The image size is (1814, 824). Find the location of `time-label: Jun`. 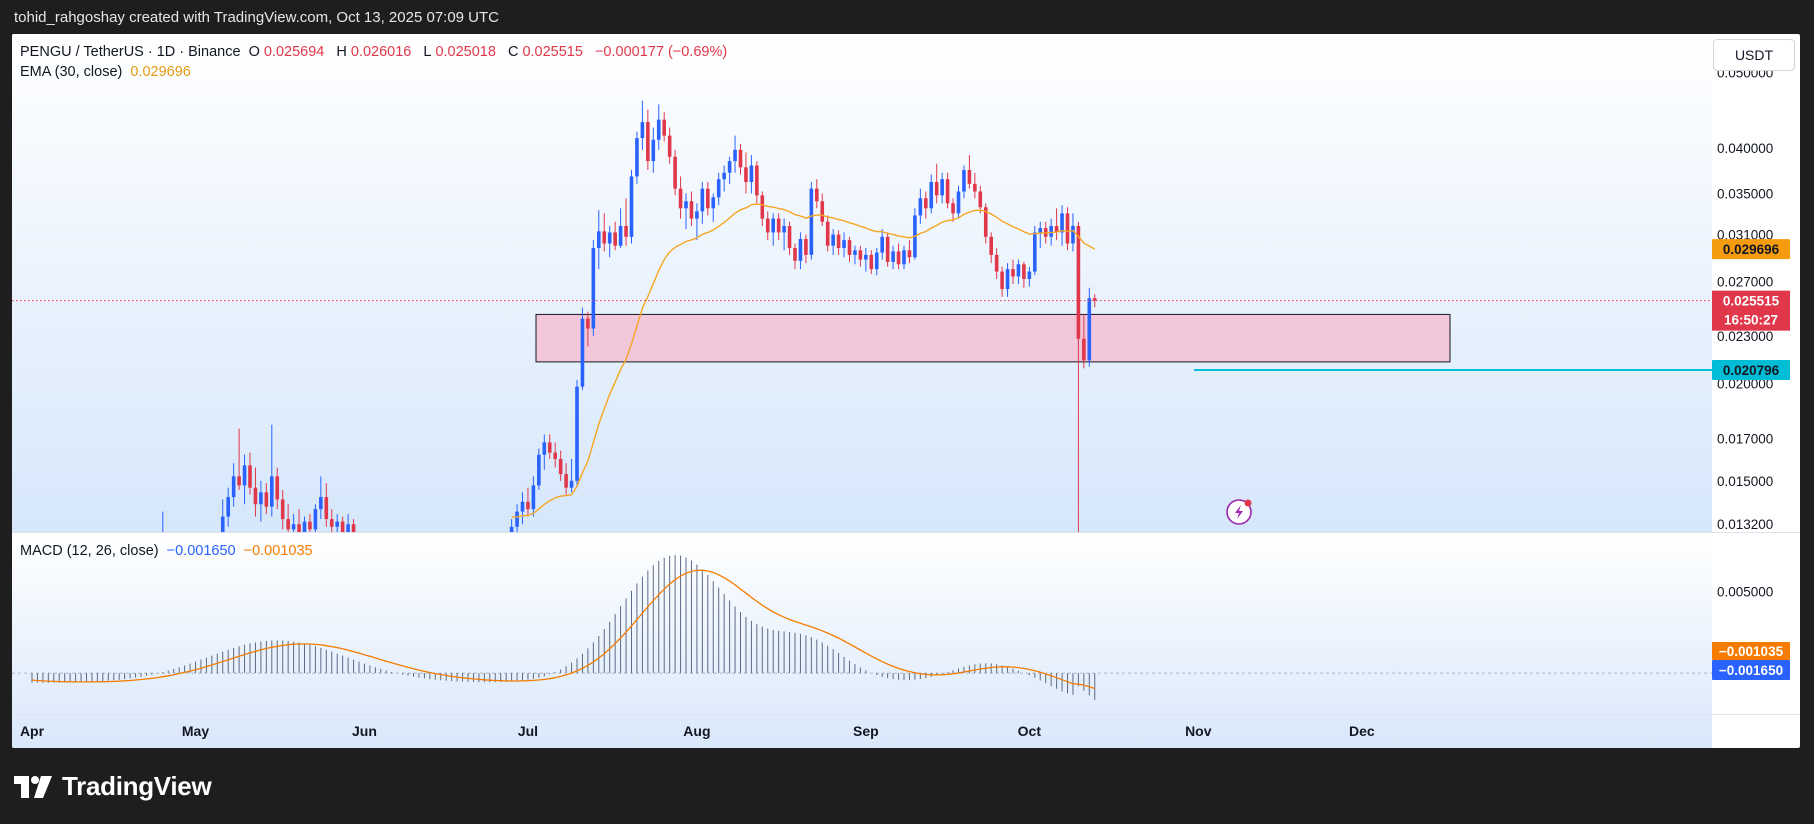

time-label: Jun is located at coordinates (364, 731).